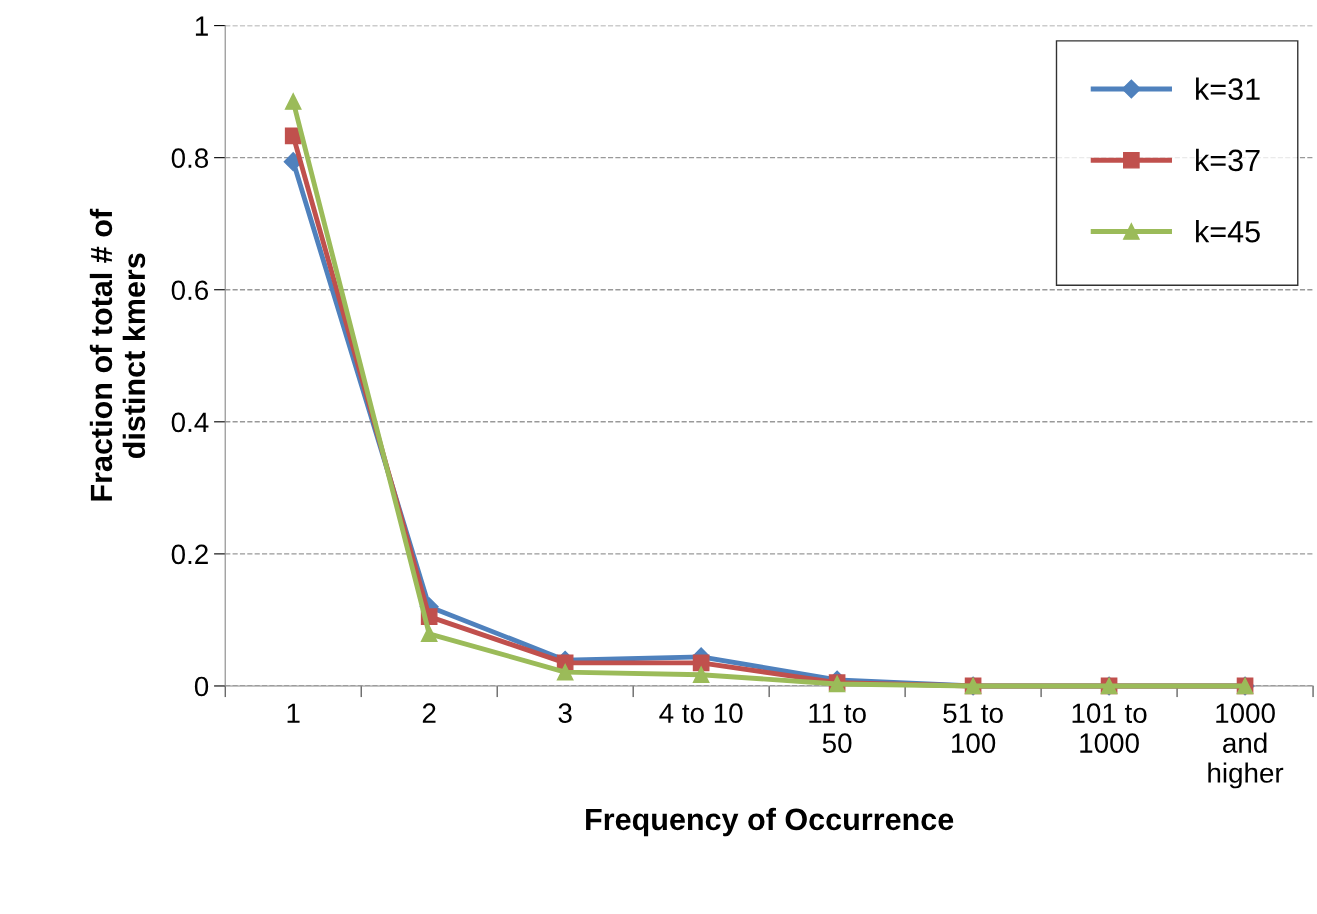 This screenshot has height=914, width=1317. I want to click on y-tick-label: 0.4, so click(190, 422).